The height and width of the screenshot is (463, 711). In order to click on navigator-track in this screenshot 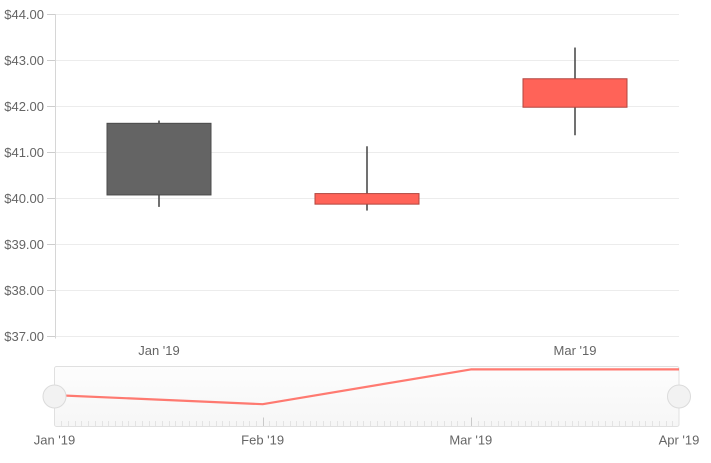, I will do `click(367, 396)`.